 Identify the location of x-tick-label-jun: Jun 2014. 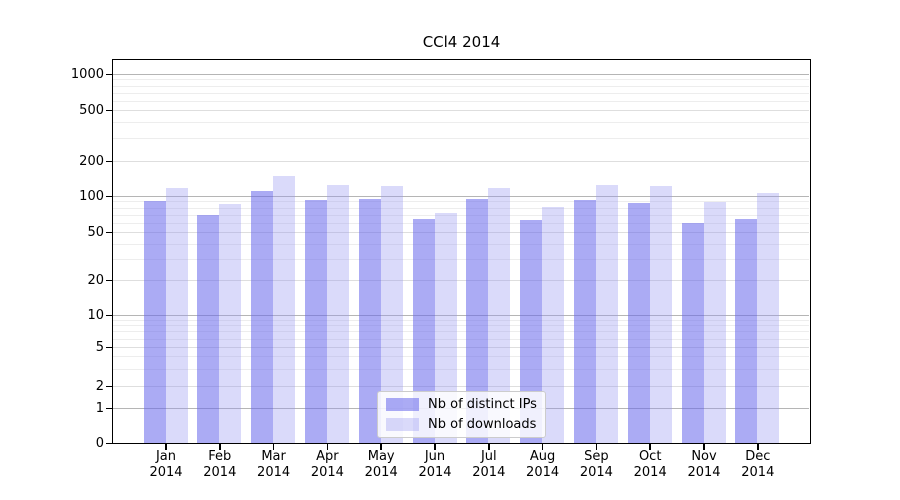
(435, 465).